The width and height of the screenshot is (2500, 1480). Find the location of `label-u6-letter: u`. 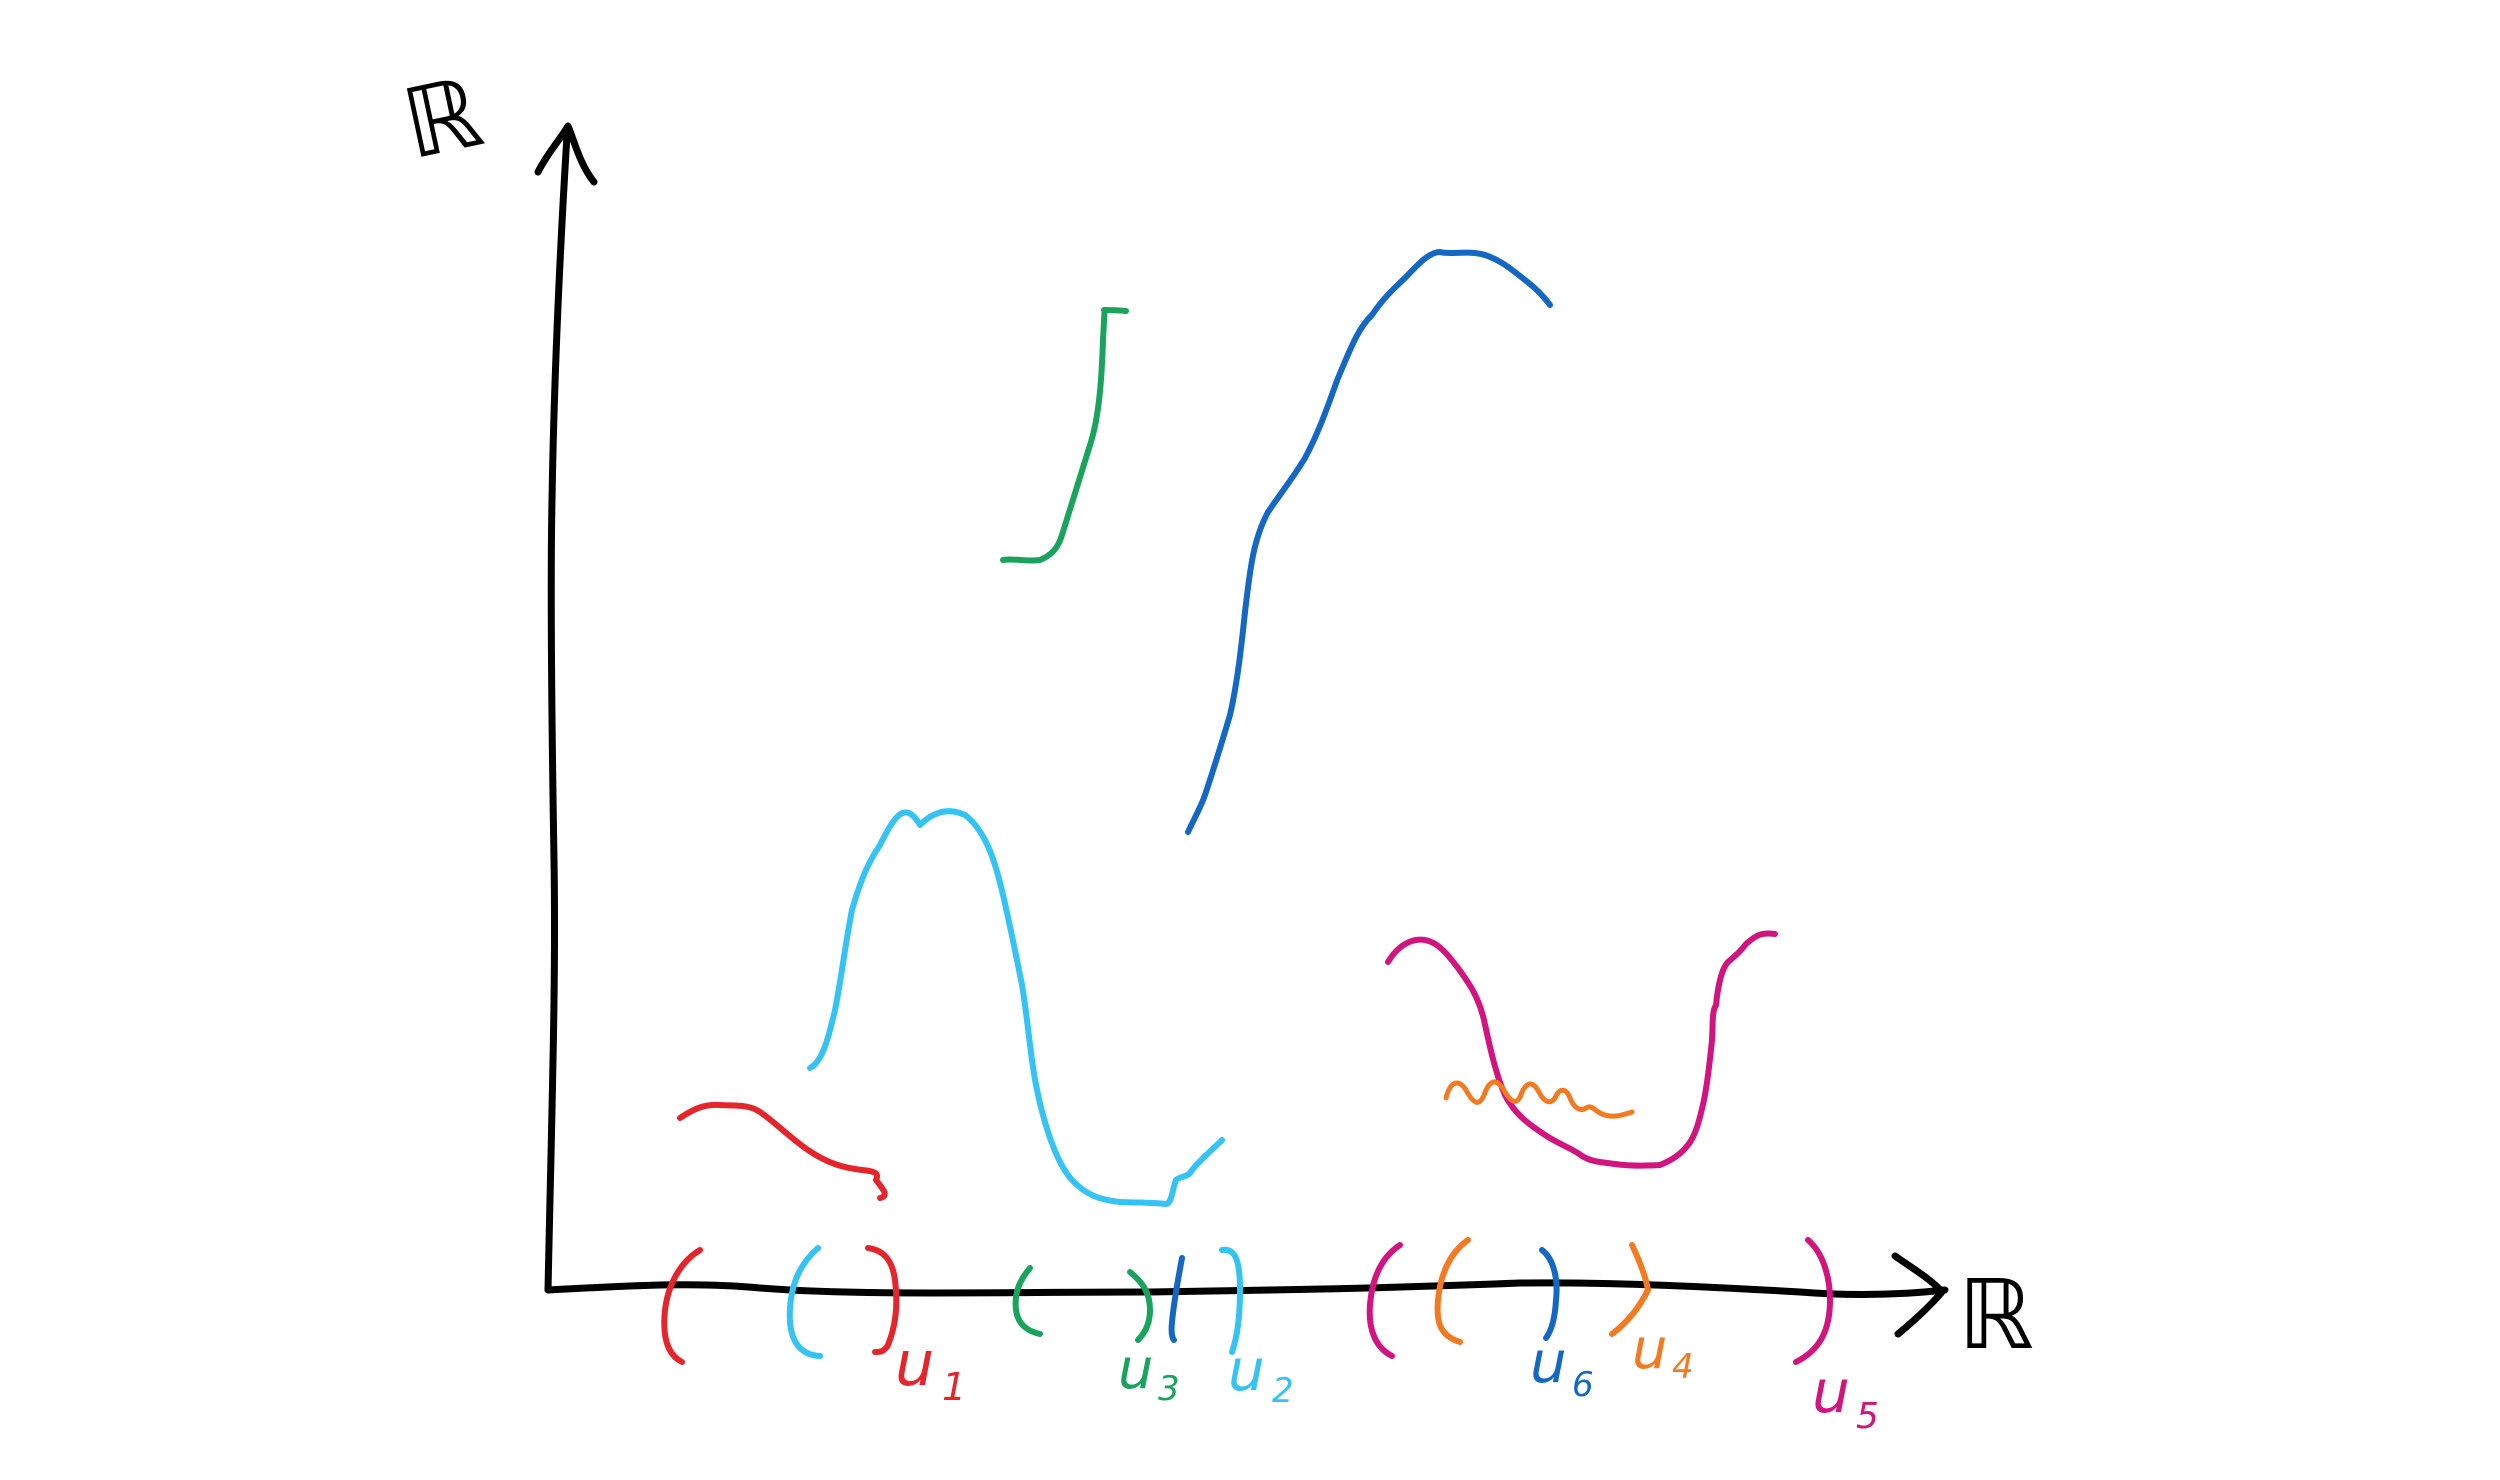

label-u6-letter: u is located at coordinates (1548, 1362).